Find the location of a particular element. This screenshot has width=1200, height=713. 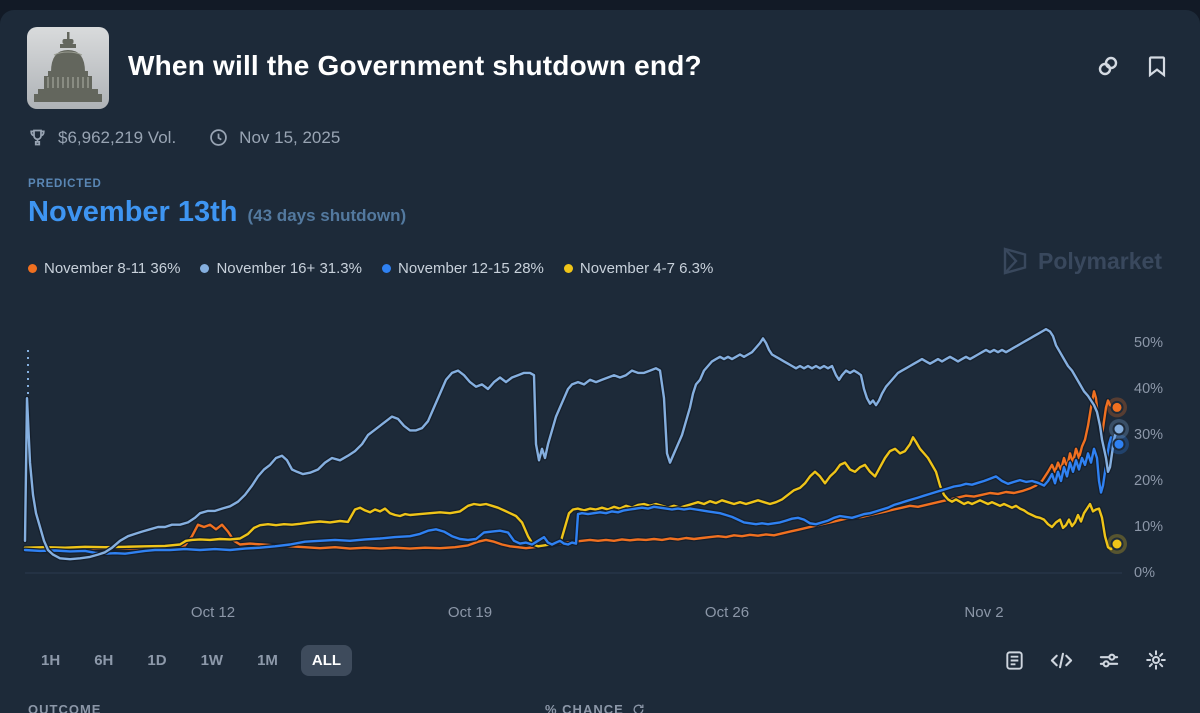

polymarket-logo-icon is located at coordinates (1015, 261).